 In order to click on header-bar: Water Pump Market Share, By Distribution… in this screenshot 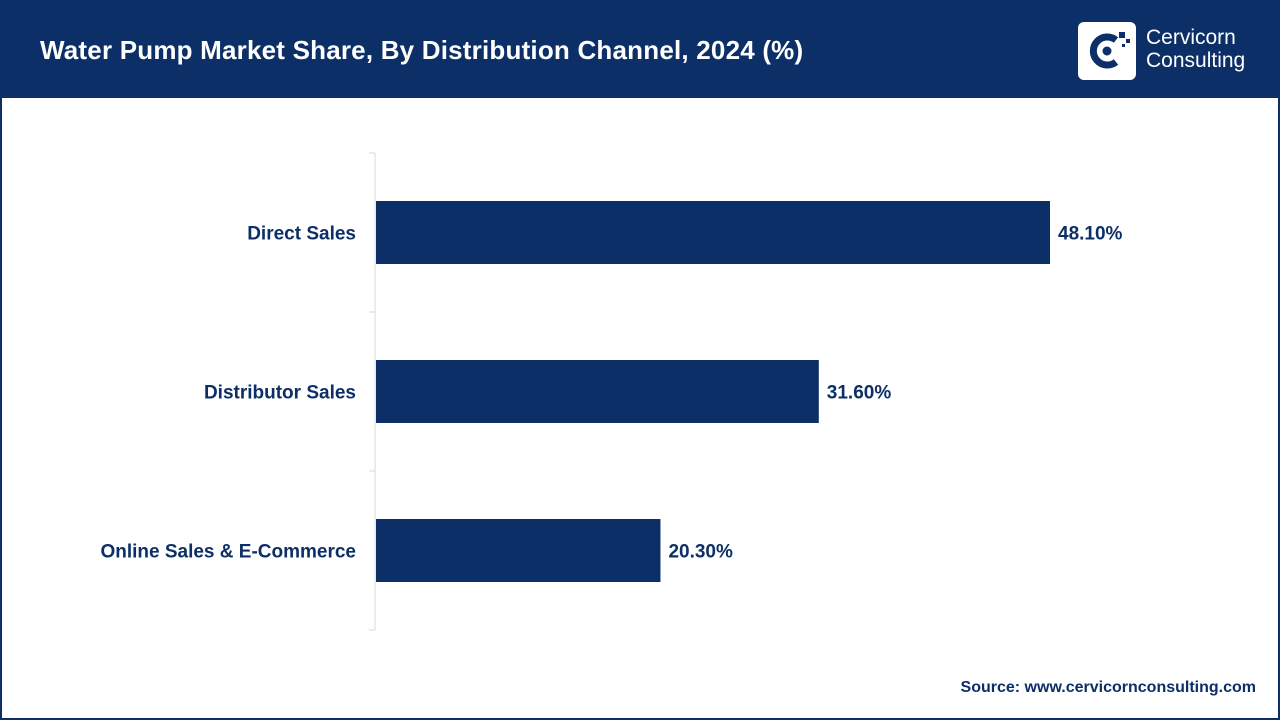, I will do `click(640, 50)`.